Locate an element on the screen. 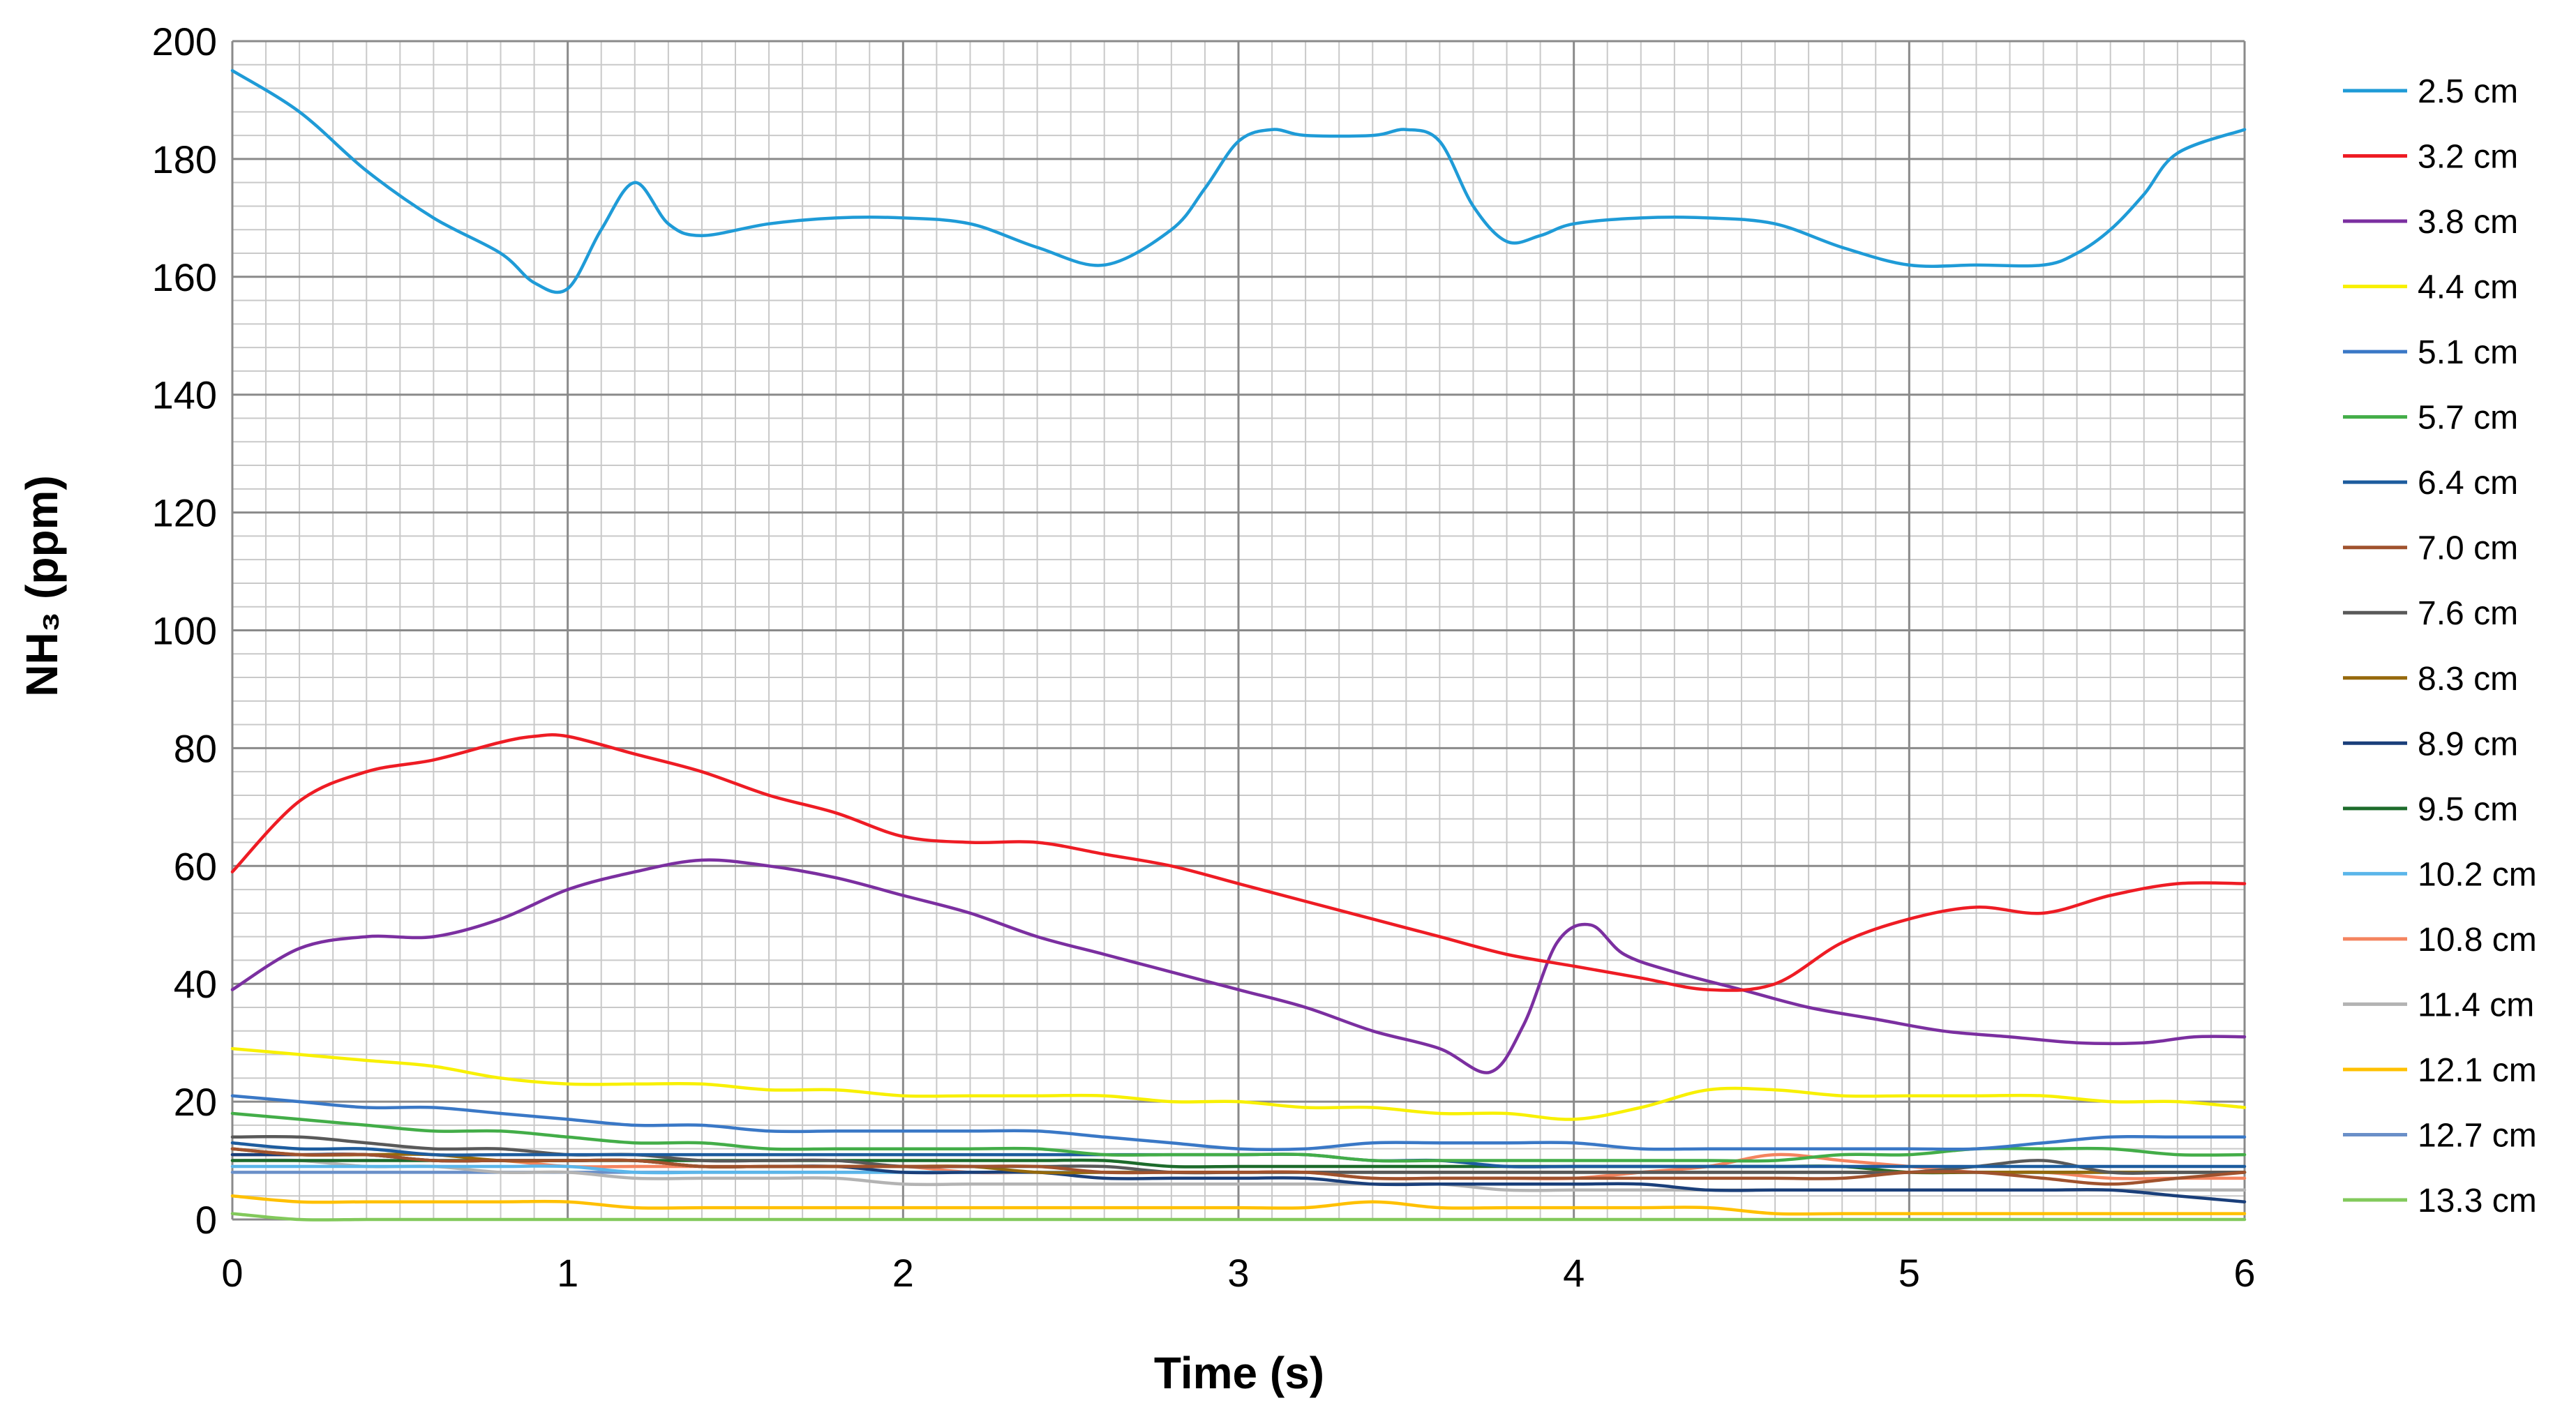 This screenshot has height=1419, width=2576. legend-label: 13.3 cm is located at coordinates (2477, 1200).